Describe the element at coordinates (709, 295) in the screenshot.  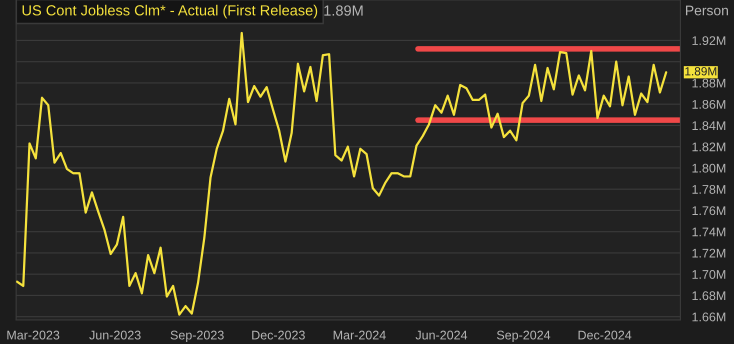
I see `y-tick-label: 1.68M` at that location.